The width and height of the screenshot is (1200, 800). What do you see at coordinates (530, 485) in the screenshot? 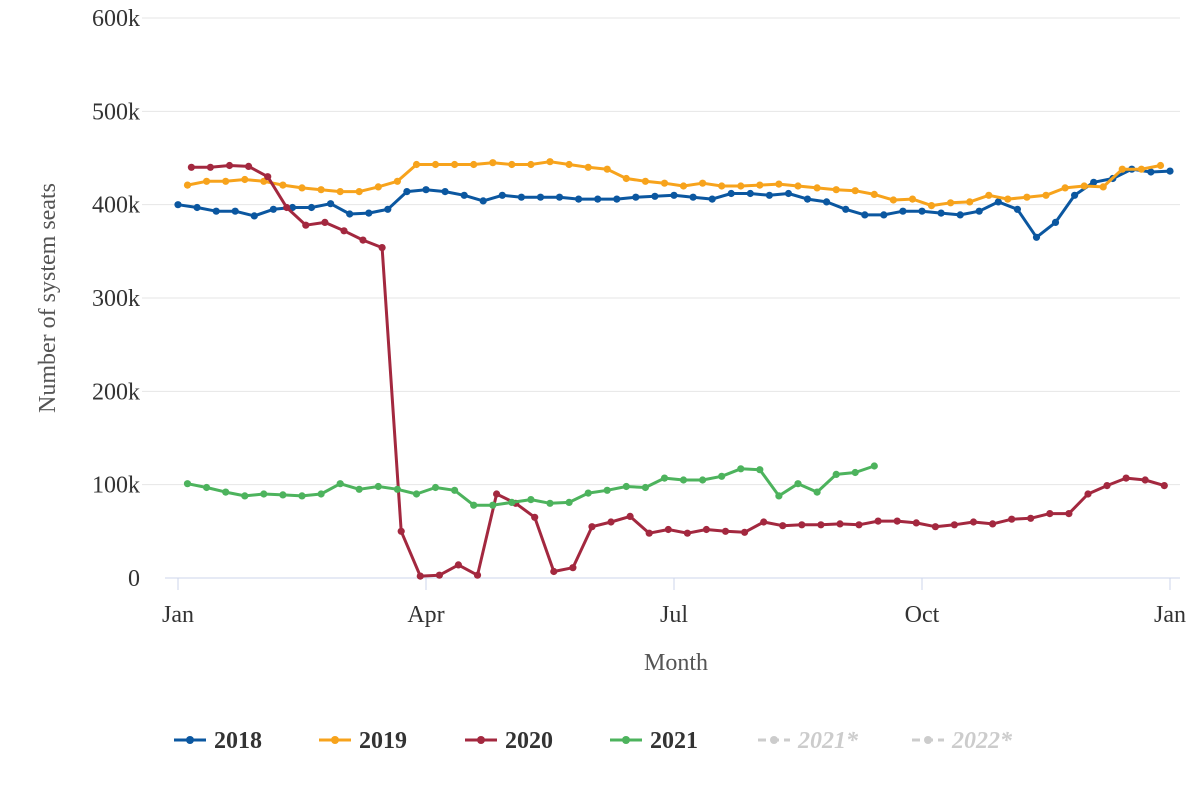
I see `series-2021` at bounding box center [530, 485].